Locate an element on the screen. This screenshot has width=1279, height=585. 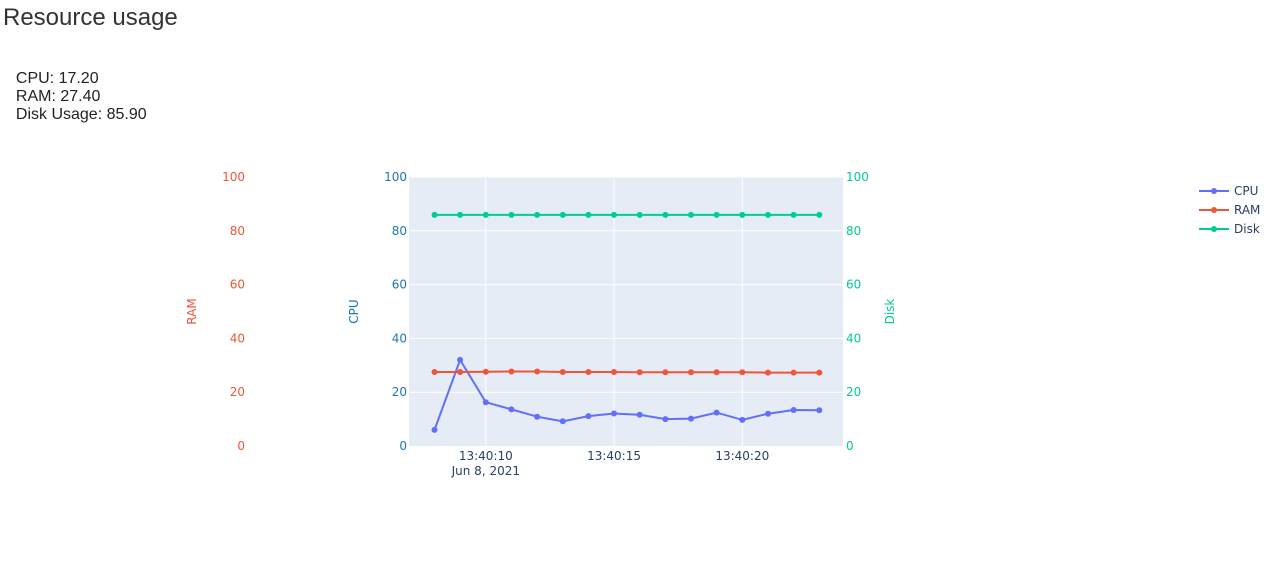
y-tick-label-ram: 20 is located at coordinates (237, 392).